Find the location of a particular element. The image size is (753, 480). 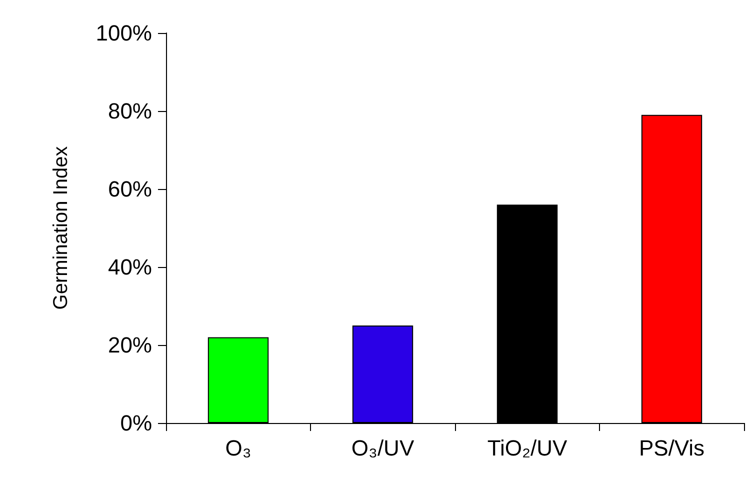

y-tick-label: 0% is located at coordinates (136, 423).